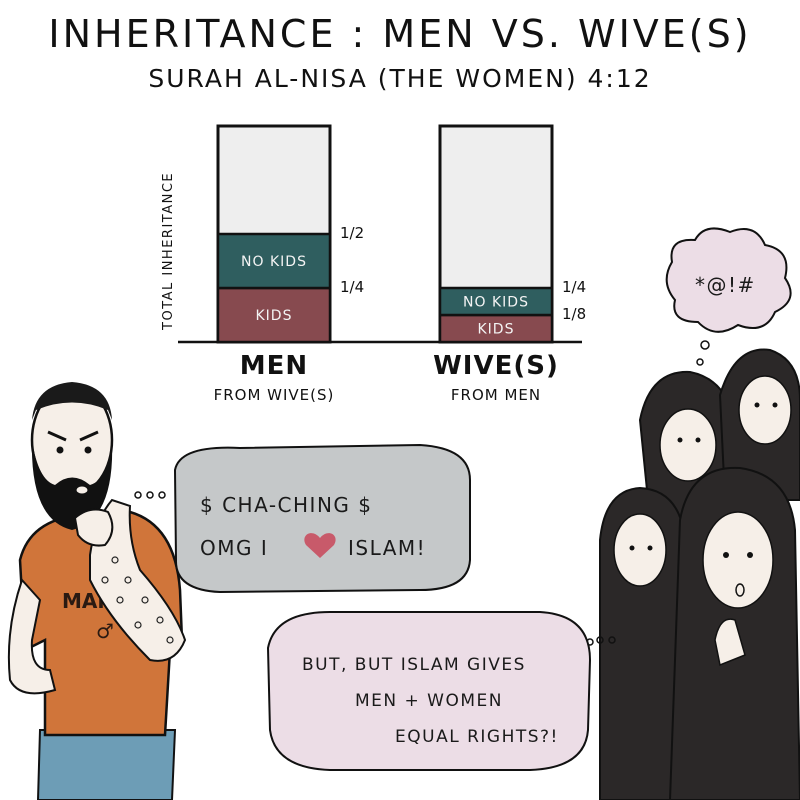  I want to click on fraction-label-0-1: 1/2, so click(352, 233).